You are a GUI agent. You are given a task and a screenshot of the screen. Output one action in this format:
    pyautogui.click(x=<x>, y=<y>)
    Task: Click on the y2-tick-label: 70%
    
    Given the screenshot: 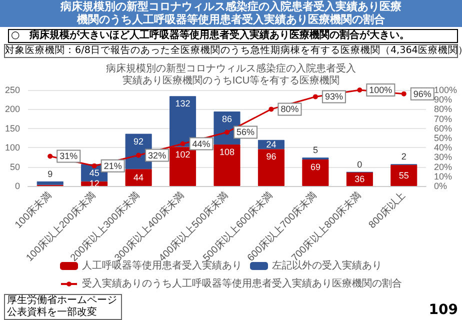 What is the action you would take?
    pyautogui.click(x=443, y=119)
    